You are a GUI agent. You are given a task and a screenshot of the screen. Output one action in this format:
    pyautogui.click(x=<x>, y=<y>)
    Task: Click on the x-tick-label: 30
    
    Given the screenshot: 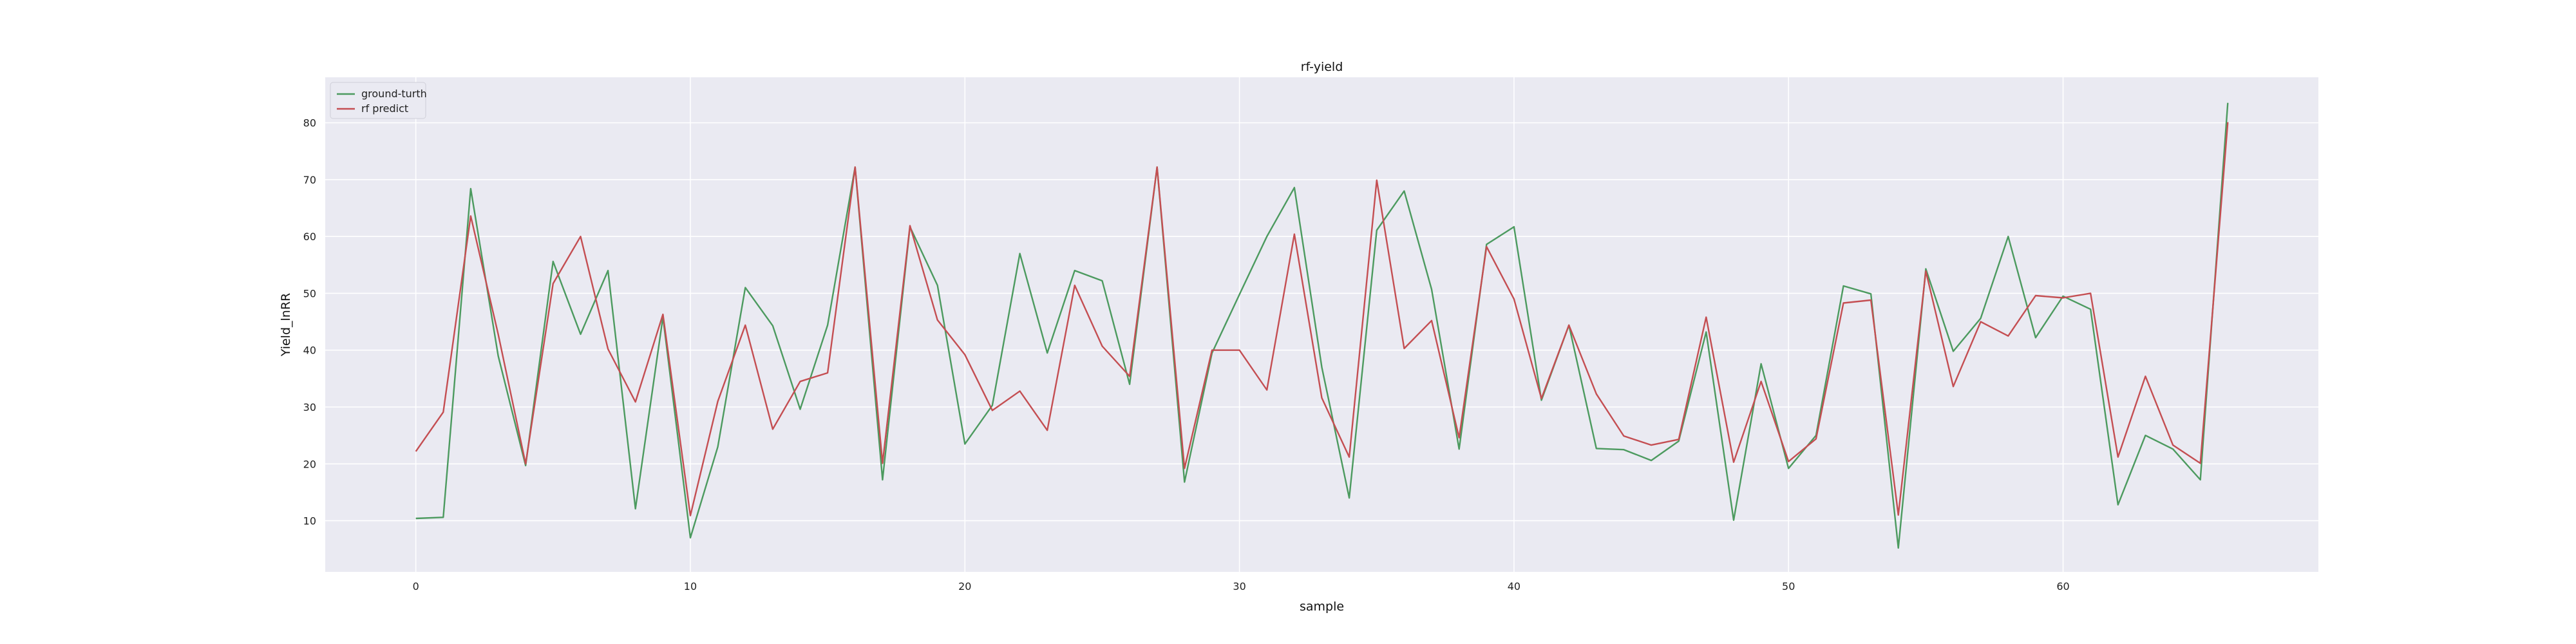 What is the action you would take?
    pyautogui.click(x=1239, y=586)
    